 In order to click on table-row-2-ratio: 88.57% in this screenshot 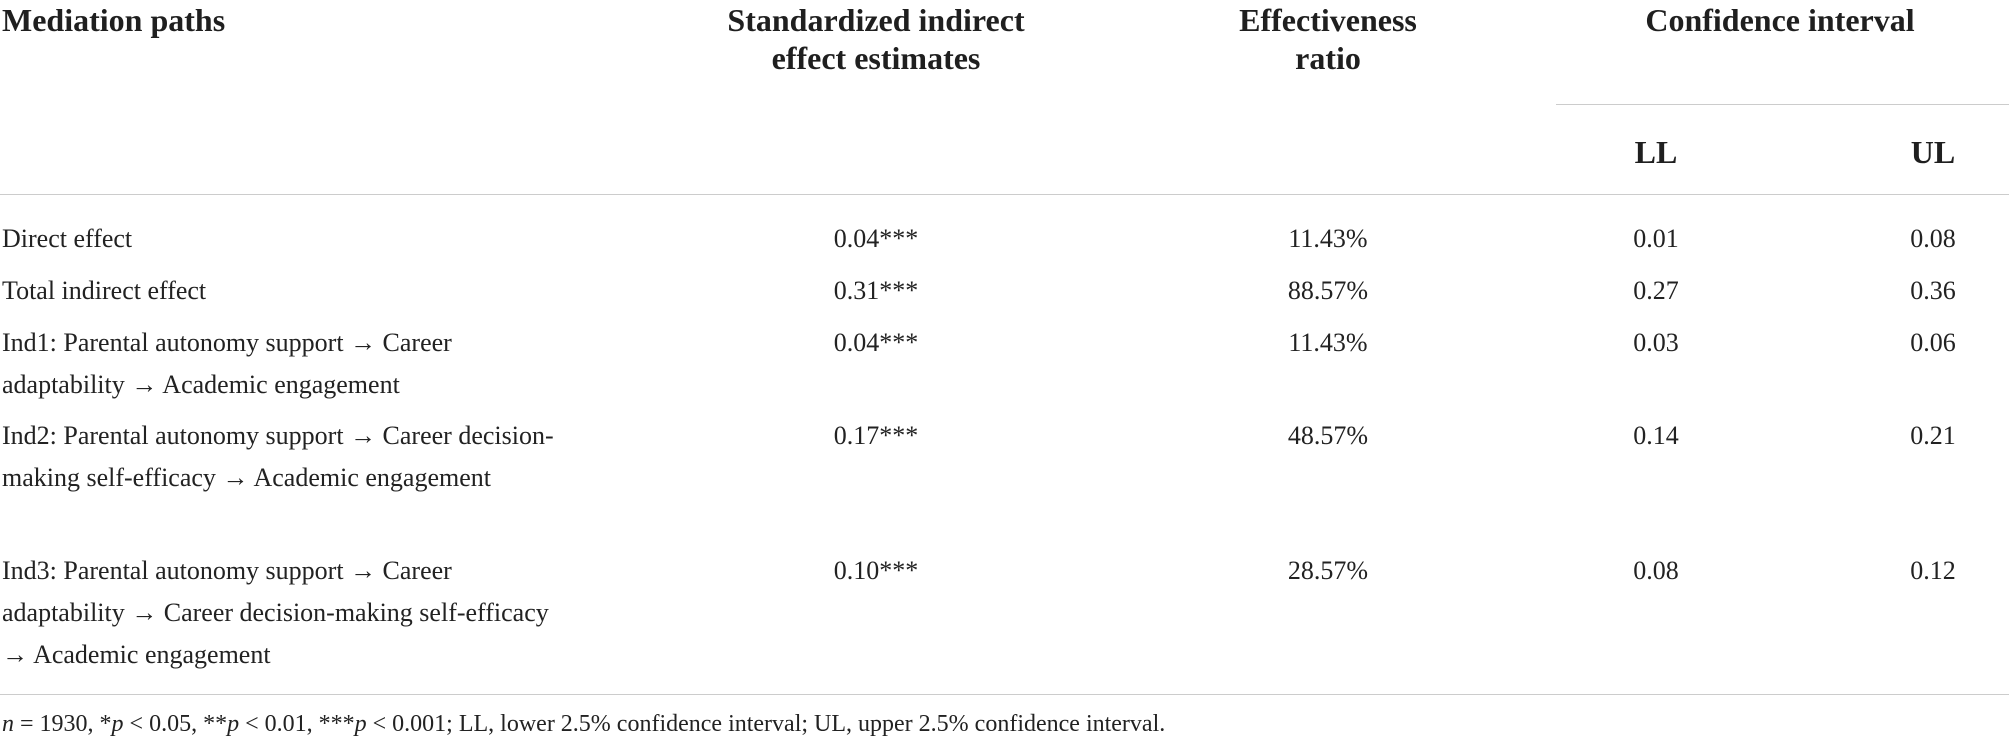, I will do `click(1328, 290)`.